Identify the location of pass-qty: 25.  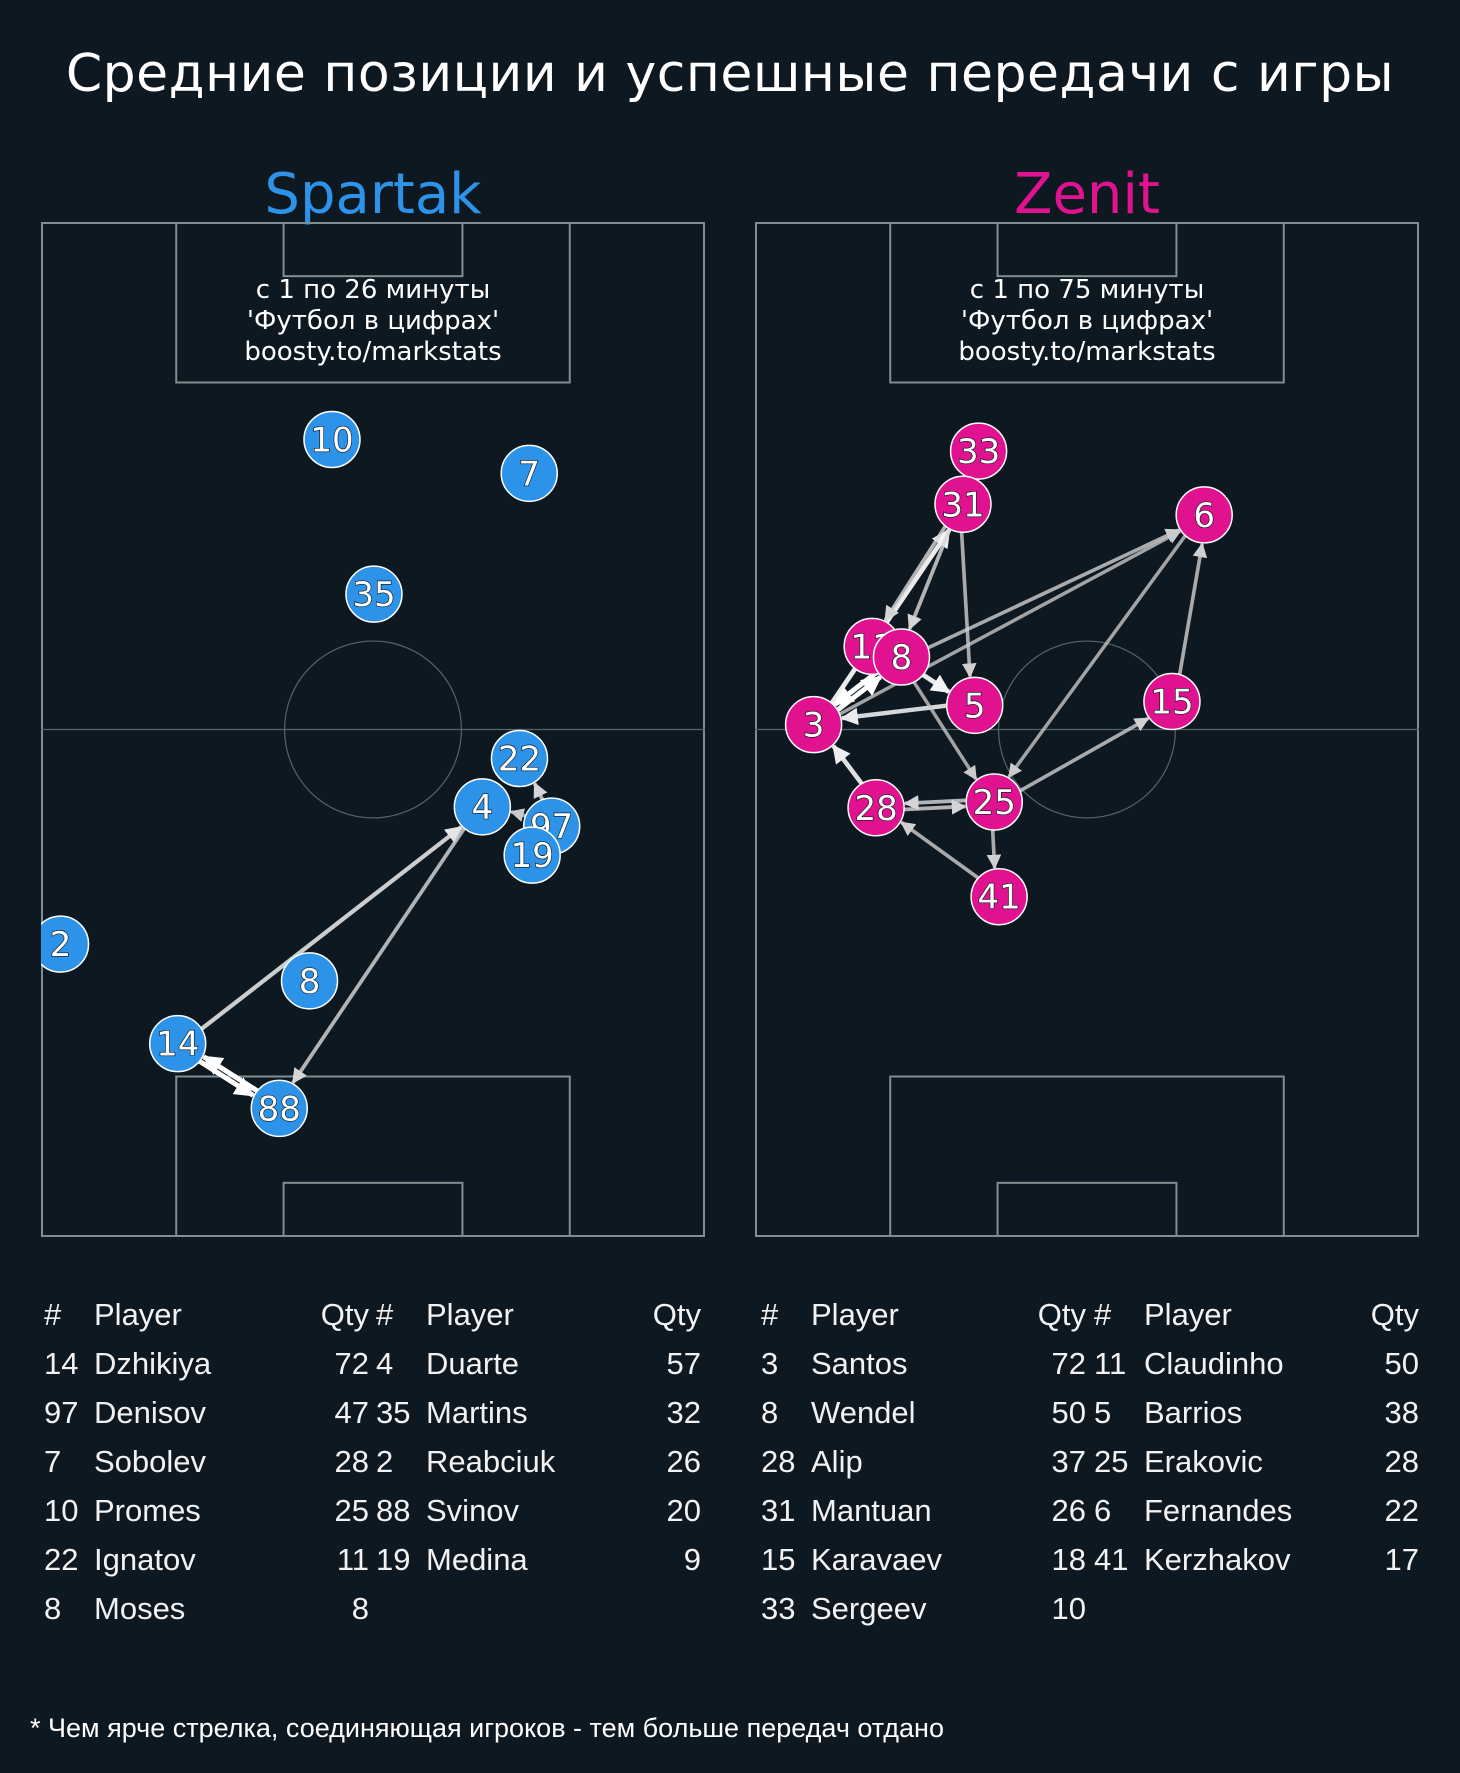
(351, 1510).